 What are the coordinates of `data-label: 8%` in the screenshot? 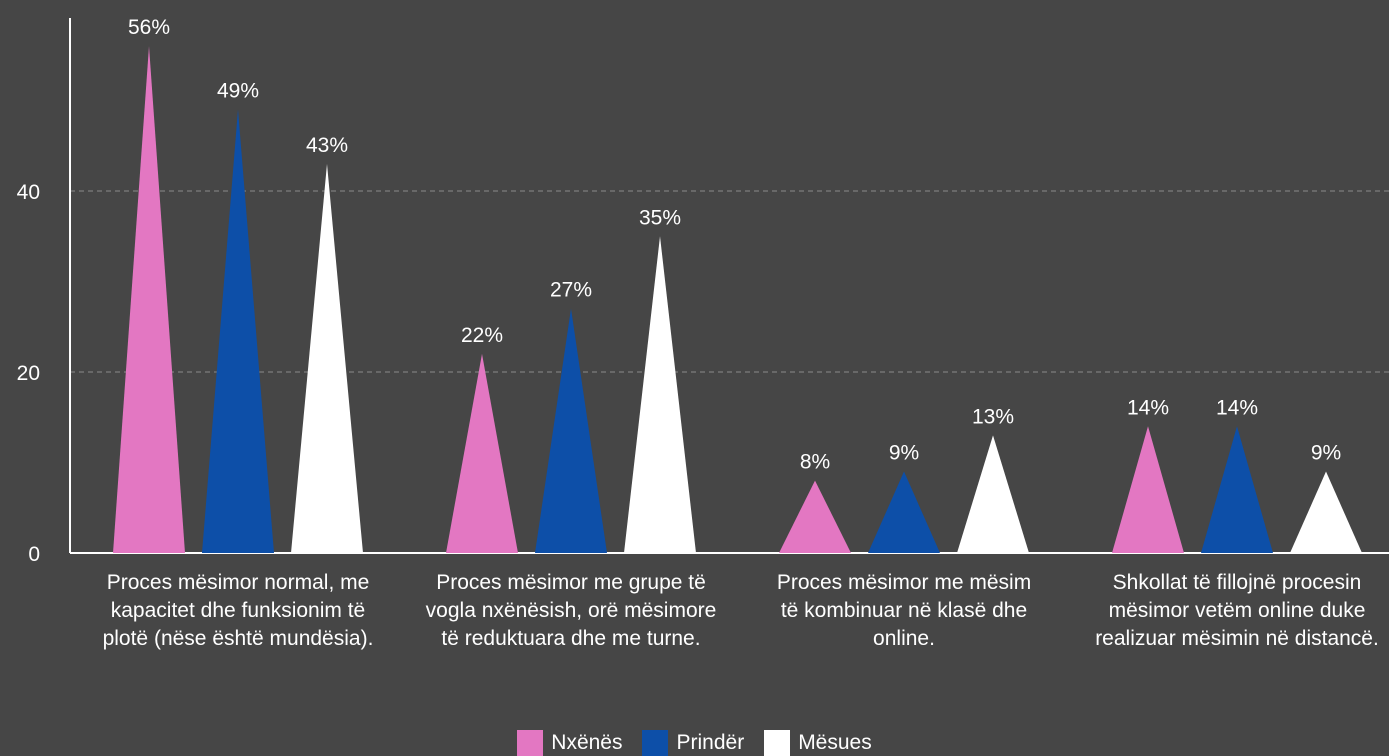 It's located at (815, 462).